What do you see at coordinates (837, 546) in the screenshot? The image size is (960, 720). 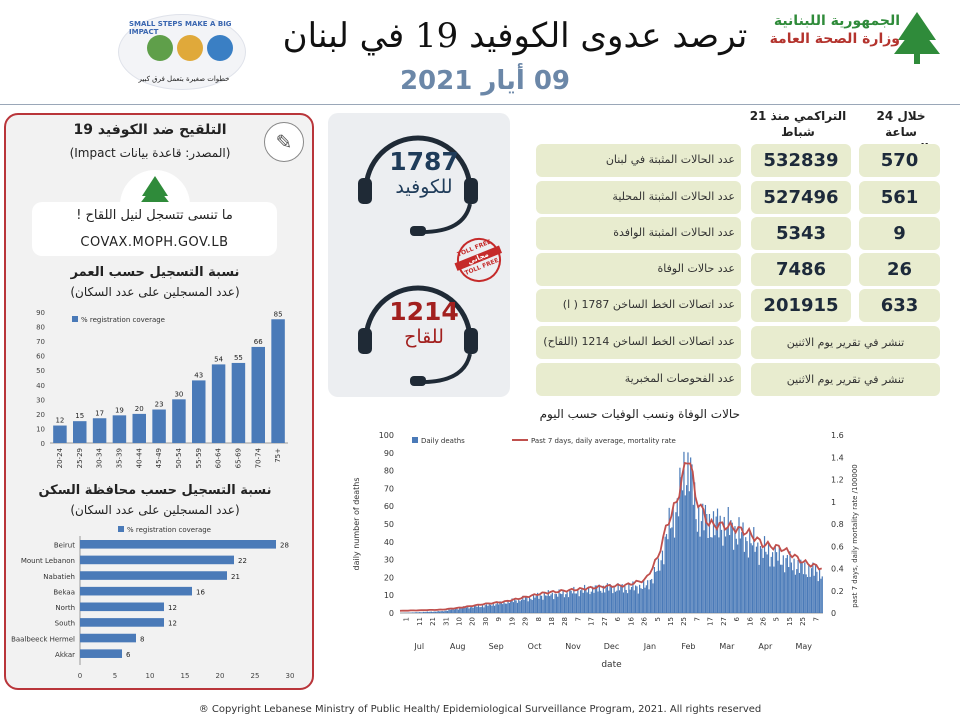 I see `y2-tick-label: 0.6` at bounding box center [837, 546].